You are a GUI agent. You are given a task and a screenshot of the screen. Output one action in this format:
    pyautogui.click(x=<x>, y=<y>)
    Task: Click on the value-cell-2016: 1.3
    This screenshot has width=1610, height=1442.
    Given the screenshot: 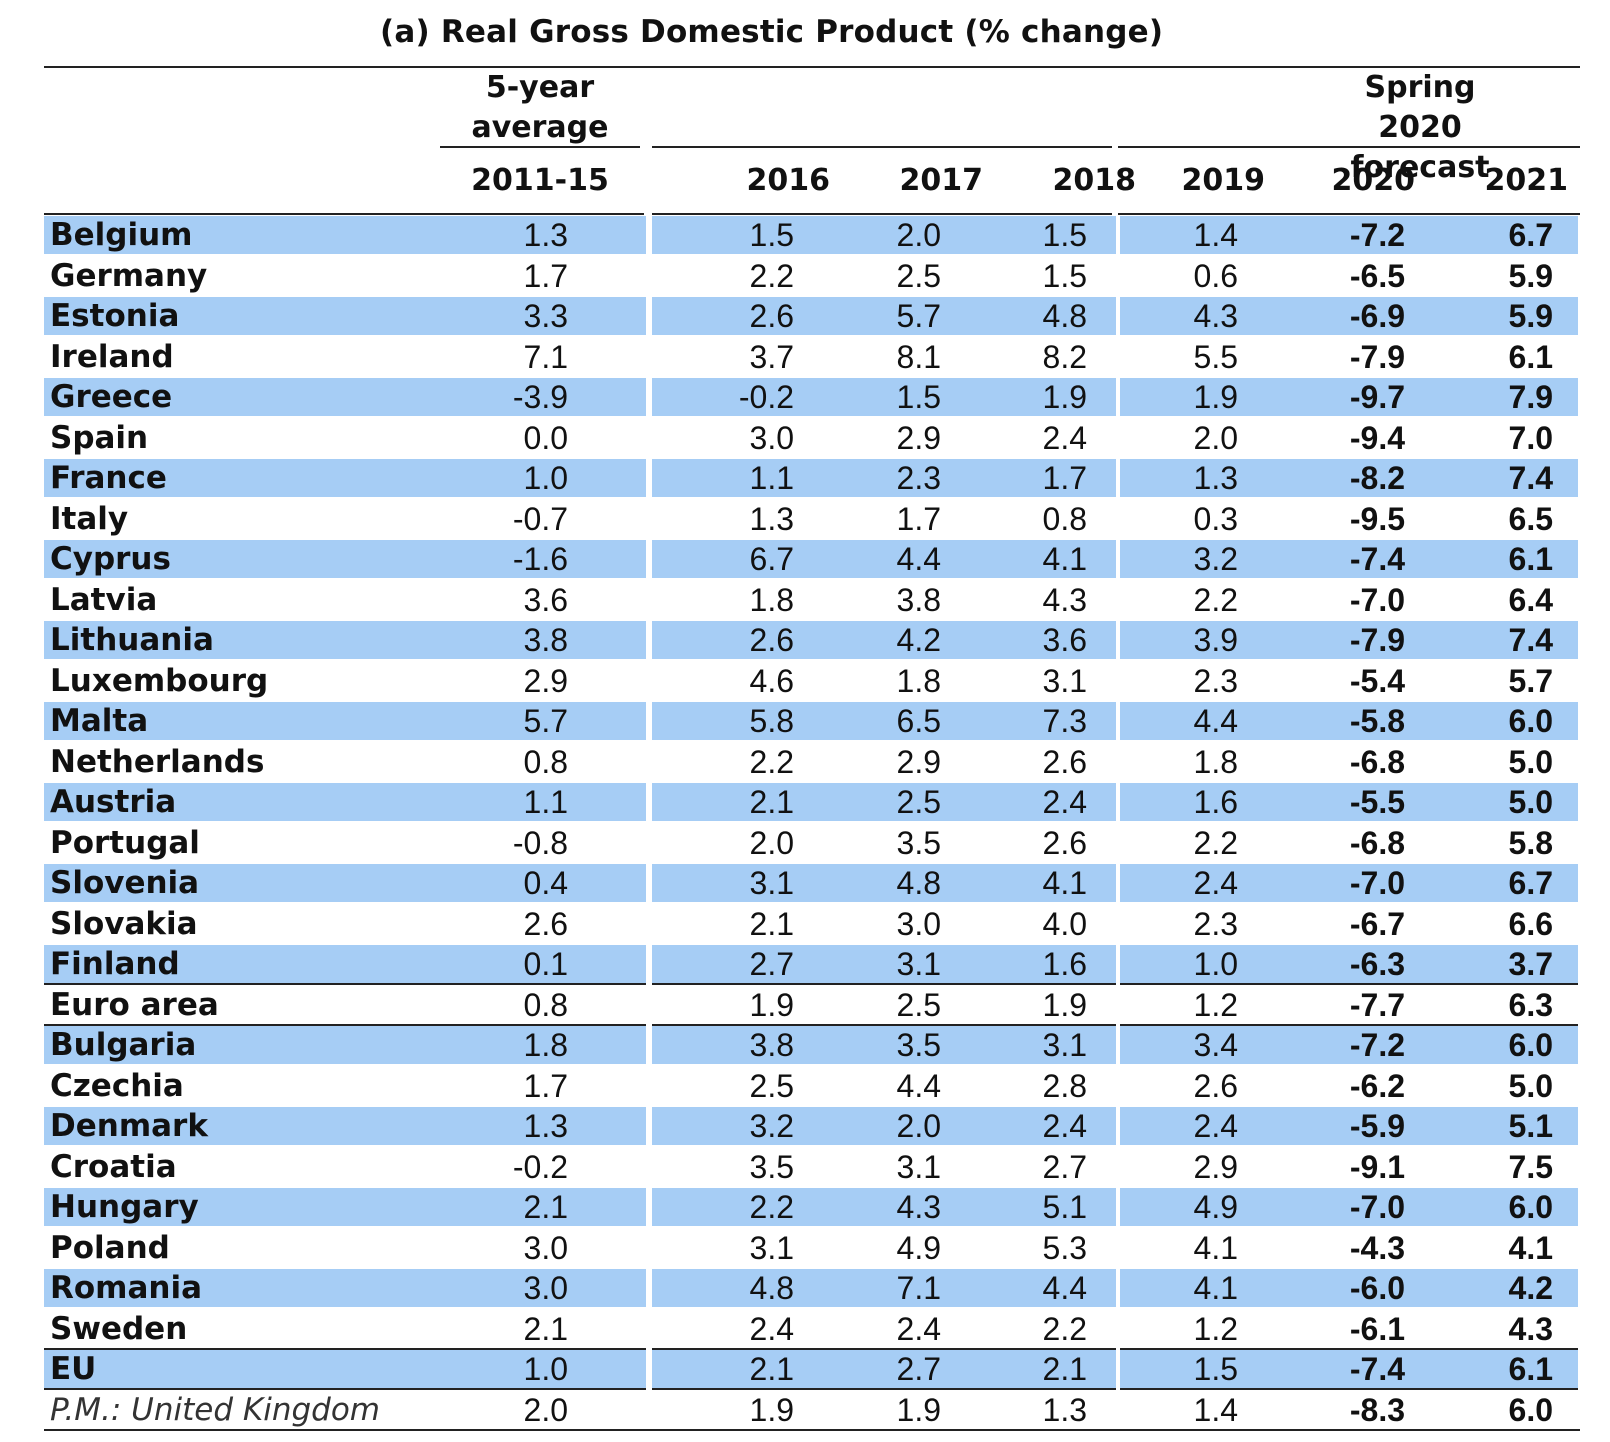 What is the action you would take?
    pyautogui.click(x=771, y=518)
    